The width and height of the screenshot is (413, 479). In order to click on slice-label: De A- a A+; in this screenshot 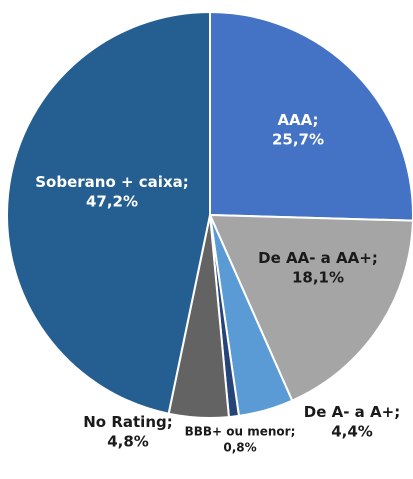, I will do `click(352, 412)`.